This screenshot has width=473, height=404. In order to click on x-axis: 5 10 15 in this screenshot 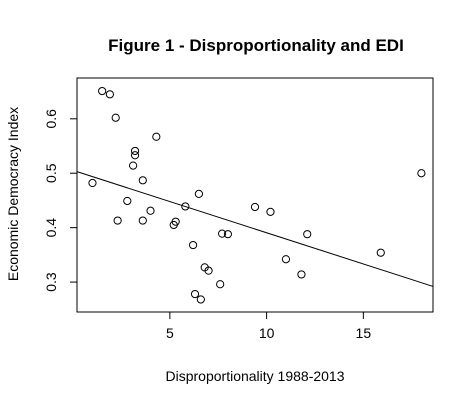, I will do `click(268, 326)`.